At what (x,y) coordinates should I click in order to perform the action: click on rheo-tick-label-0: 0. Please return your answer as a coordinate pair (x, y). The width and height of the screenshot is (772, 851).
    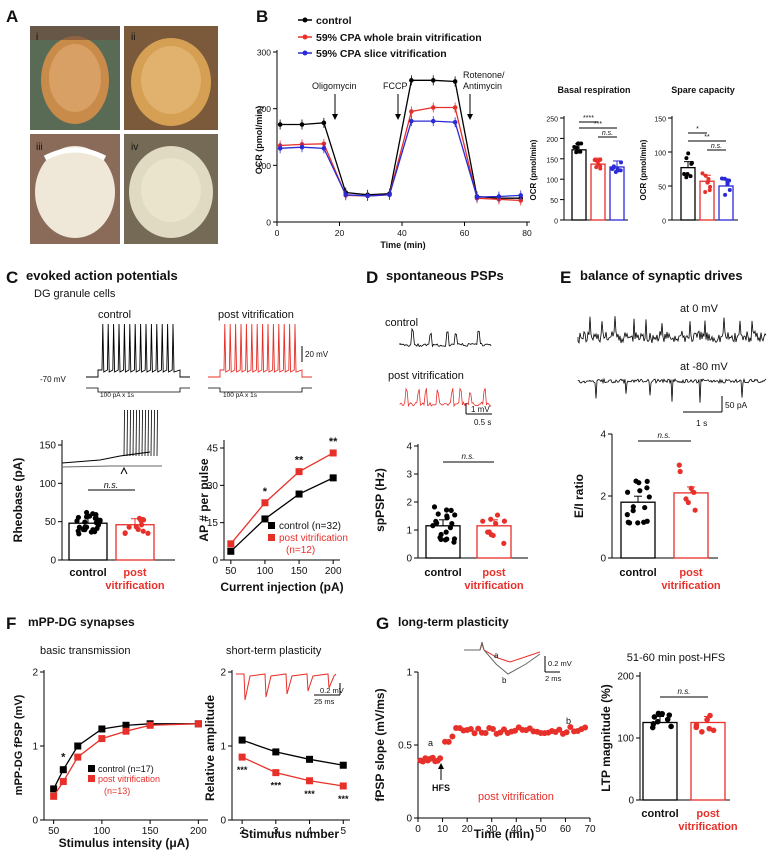
    Looking at the image, I should click on (53, 561).